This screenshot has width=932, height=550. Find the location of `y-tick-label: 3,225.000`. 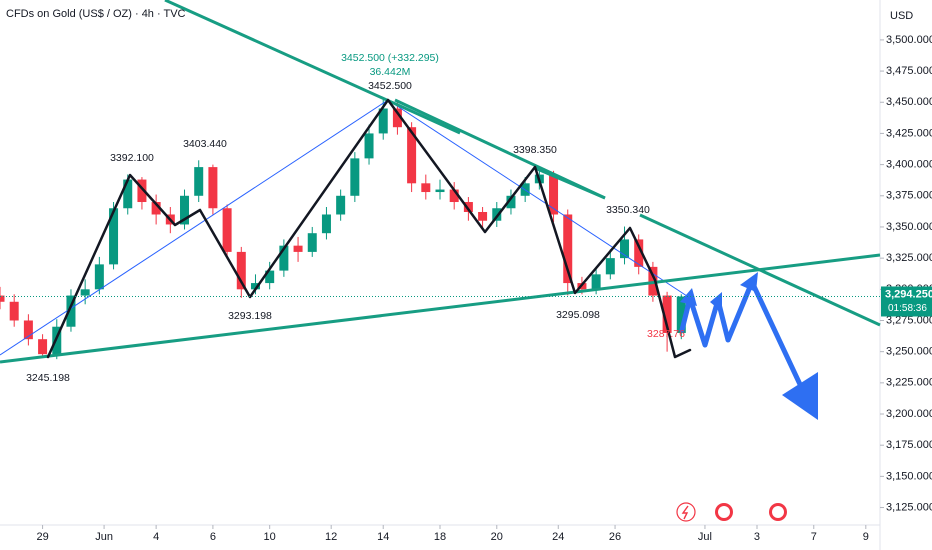

y-tick-label: 3,225.000 is located at coordinates (909, 383).